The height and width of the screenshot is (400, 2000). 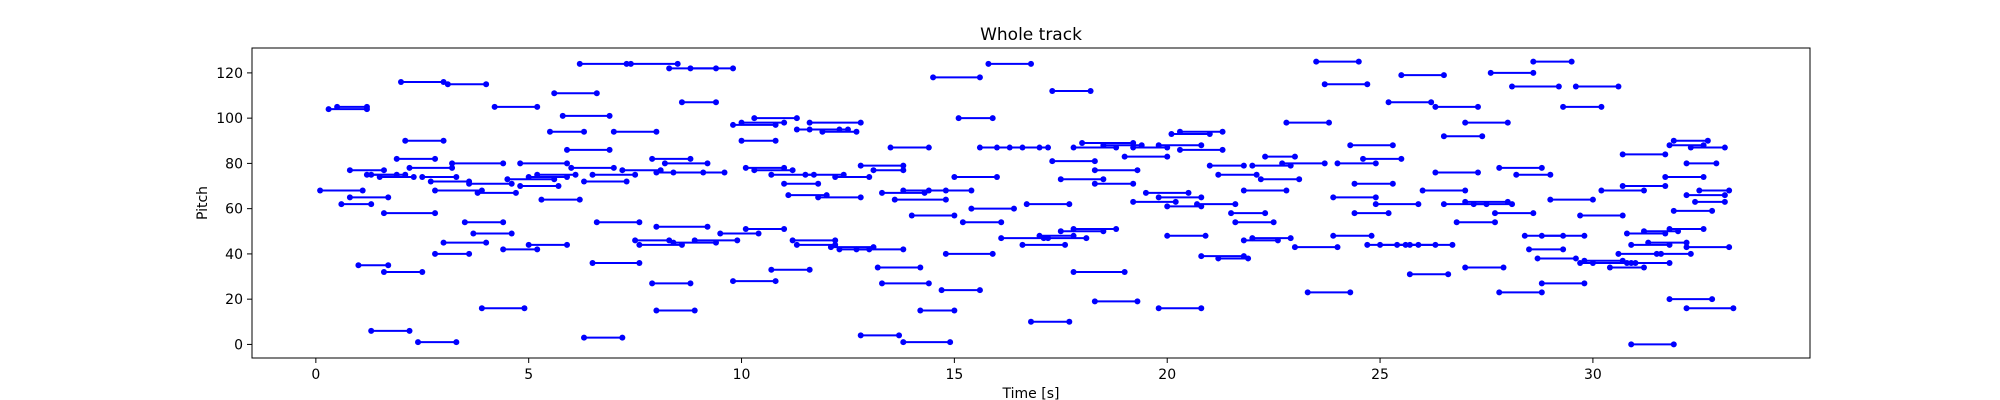 What do you see at coordinates (1031, 35) in the screenshot?
I see `chart-title: Whole track` at bounding box center [1031, 35].